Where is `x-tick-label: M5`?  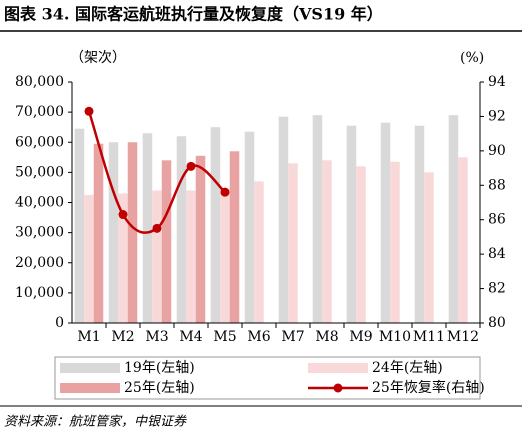
x-tick-label: M5 is located at coordinates (224, 337).